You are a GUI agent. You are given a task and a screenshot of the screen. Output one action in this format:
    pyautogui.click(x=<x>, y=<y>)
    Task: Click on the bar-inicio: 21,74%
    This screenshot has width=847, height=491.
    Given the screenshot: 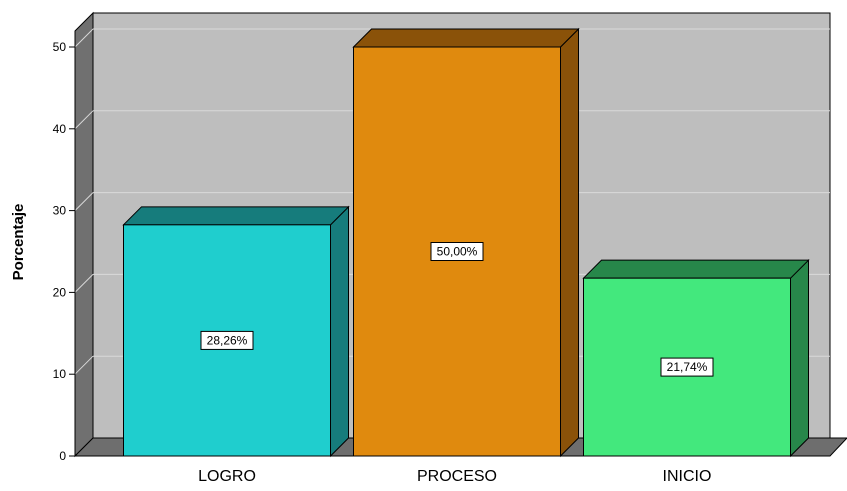 What is the action you would take?
    pyautogui.click(x=696, y=358)
    